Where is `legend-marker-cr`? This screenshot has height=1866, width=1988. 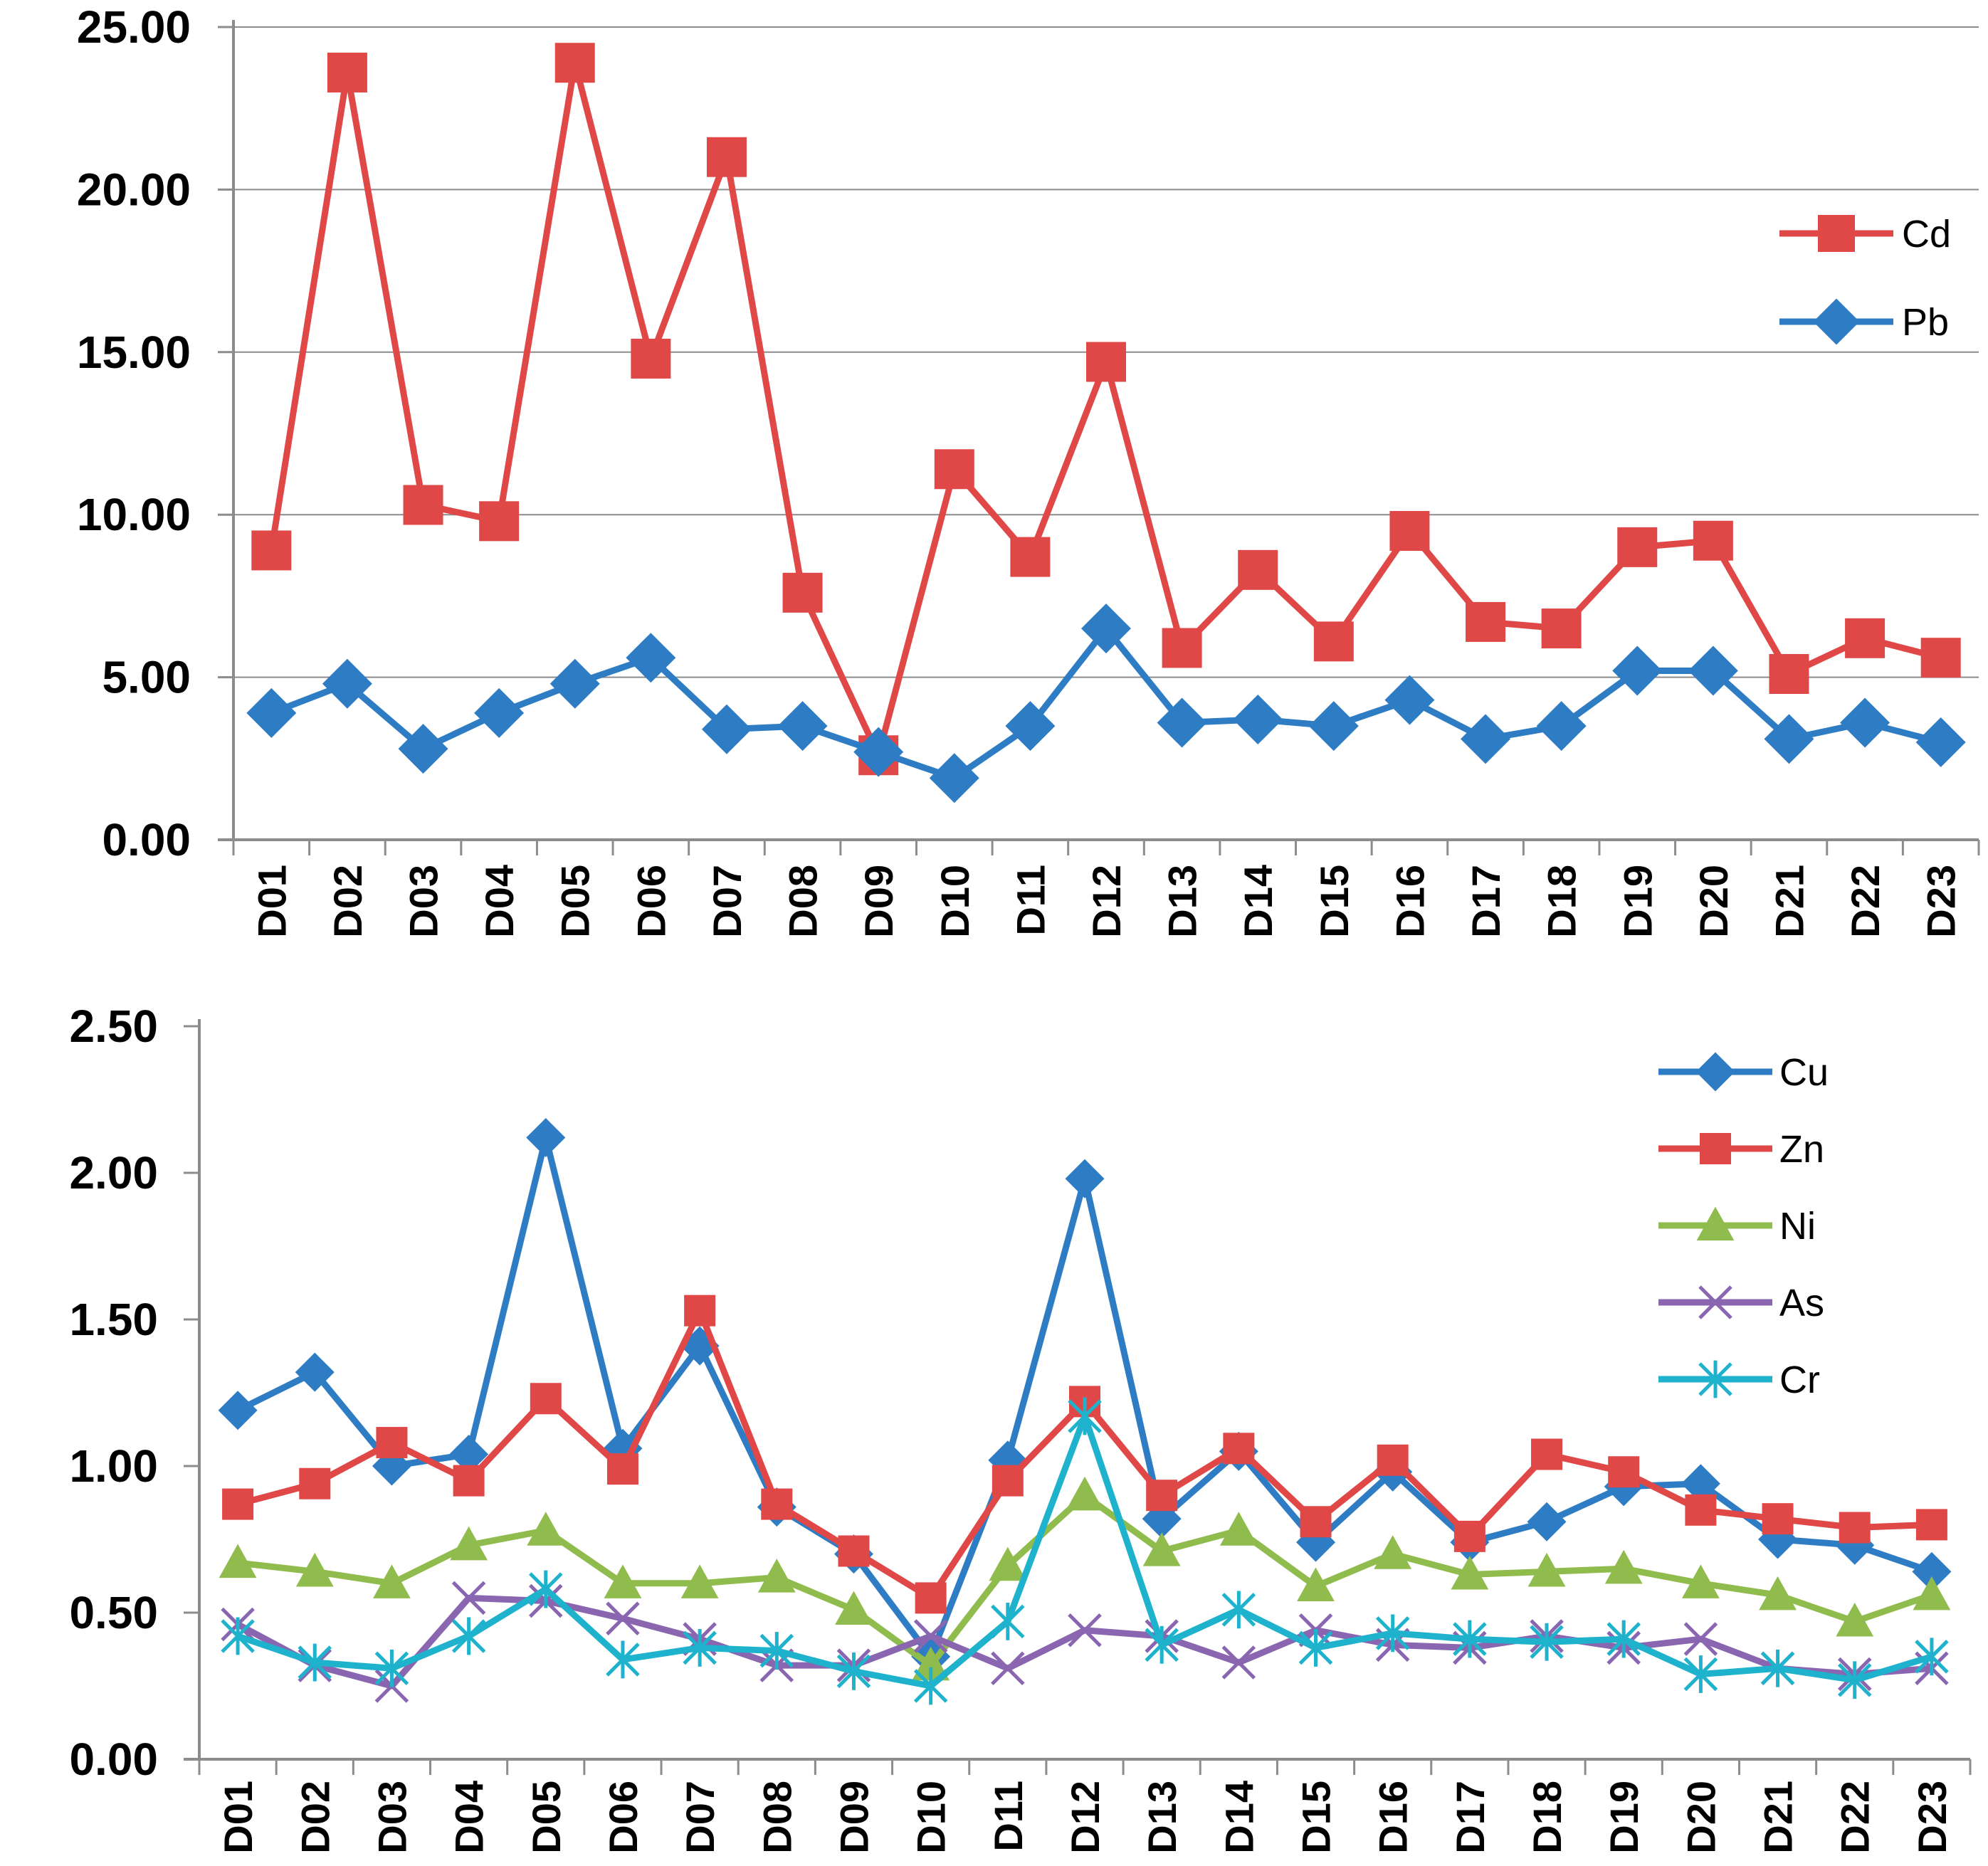
legend-marker-cr is located at coordinates (1715, 1379).